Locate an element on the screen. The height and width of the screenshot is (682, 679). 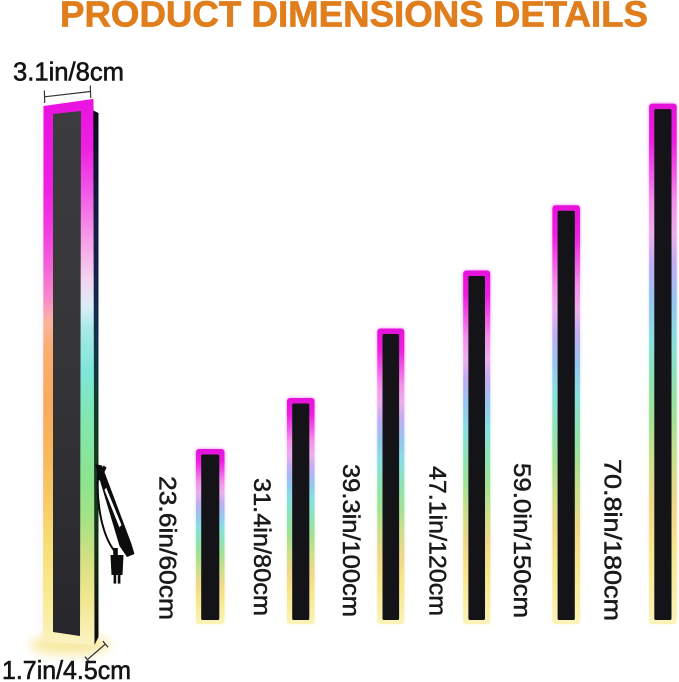
svg-text: 39.3in/100cm is located at coordinates (350, 540).